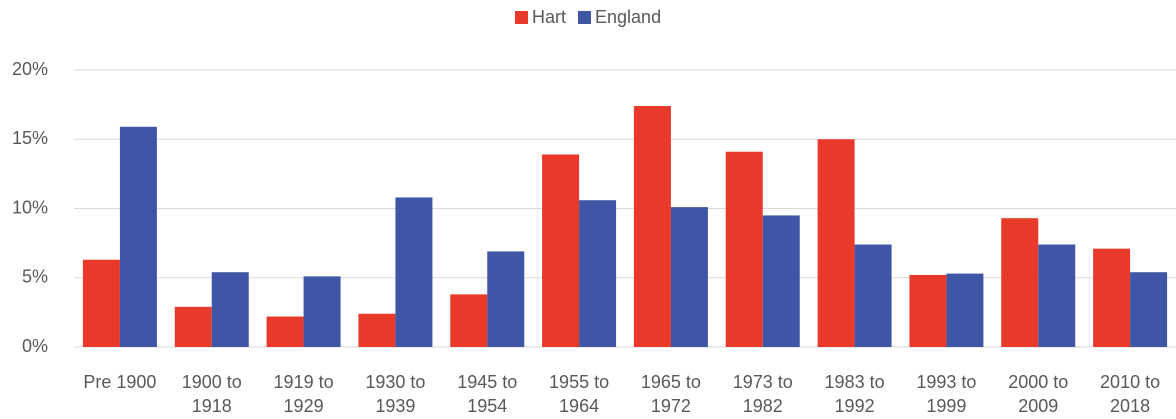 The height and width of the screenshot is (419, 1176). What do you see at coordinates (35, 346) in the screenshot?
I see `y-tick-label: 0%` at bounding box center [35, 346].